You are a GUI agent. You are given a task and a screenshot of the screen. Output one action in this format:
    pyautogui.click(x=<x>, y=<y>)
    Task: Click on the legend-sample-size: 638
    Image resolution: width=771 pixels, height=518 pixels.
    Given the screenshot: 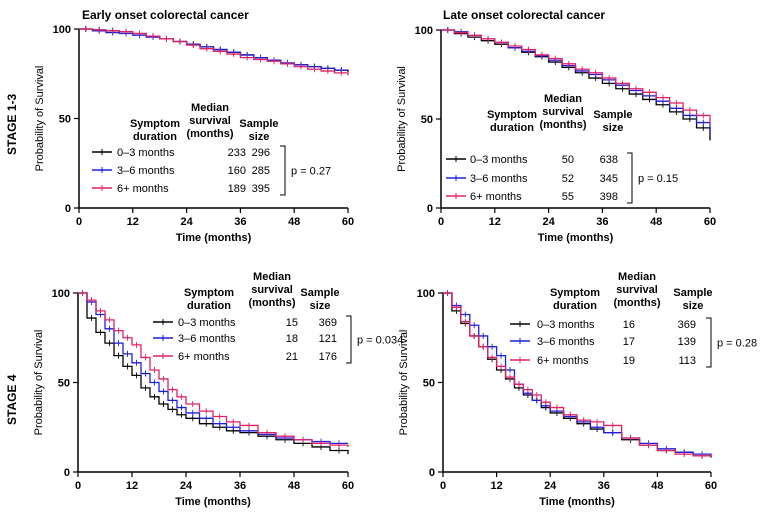 What is the action you would take?
    pyautogui.click(x=609, y=160)
    